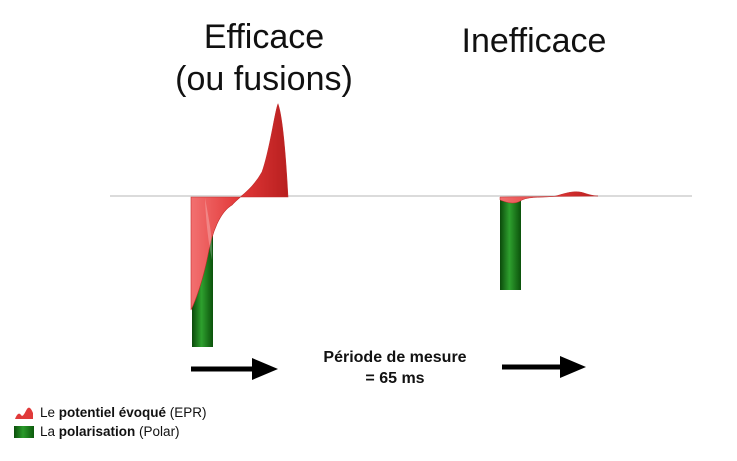  I want to click on title-inefficace: Inefficace, so click(534, 41).